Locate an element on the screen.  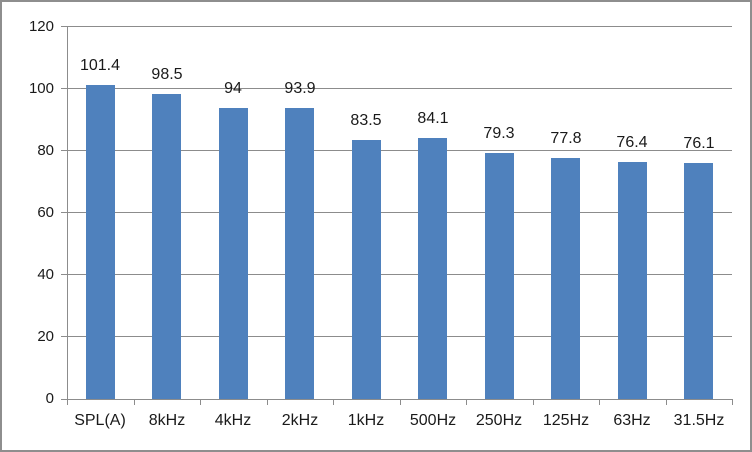
bar-value-label: 93.9 is located at coordinates (300, 88).